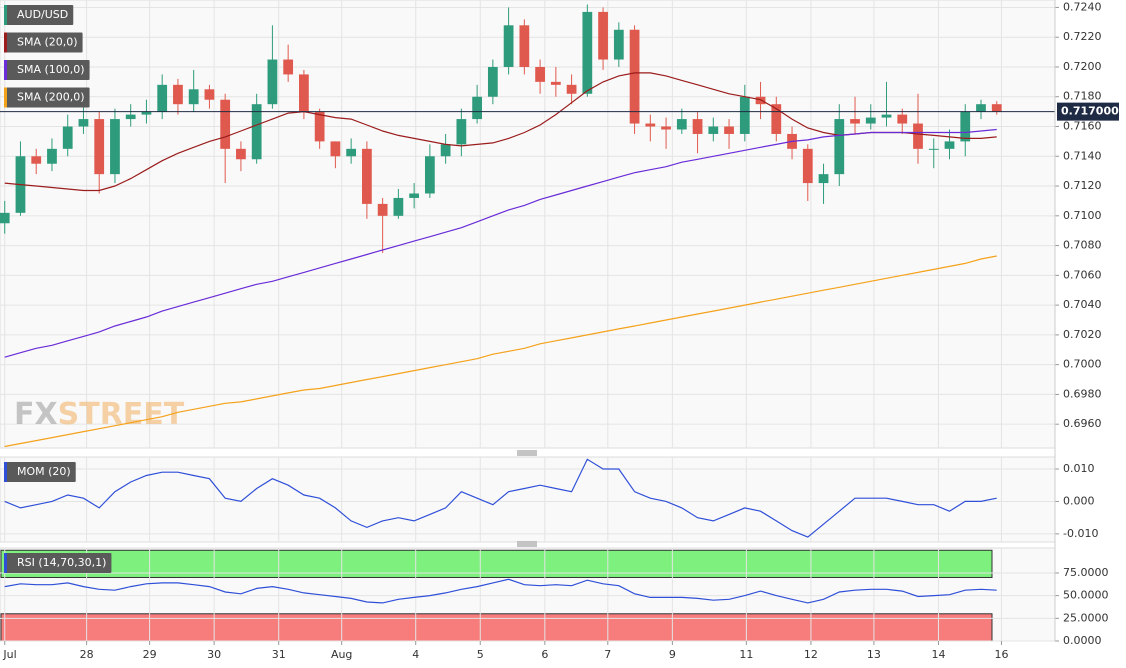  I want to click on x-tick-label: 6, so click(544, 654).